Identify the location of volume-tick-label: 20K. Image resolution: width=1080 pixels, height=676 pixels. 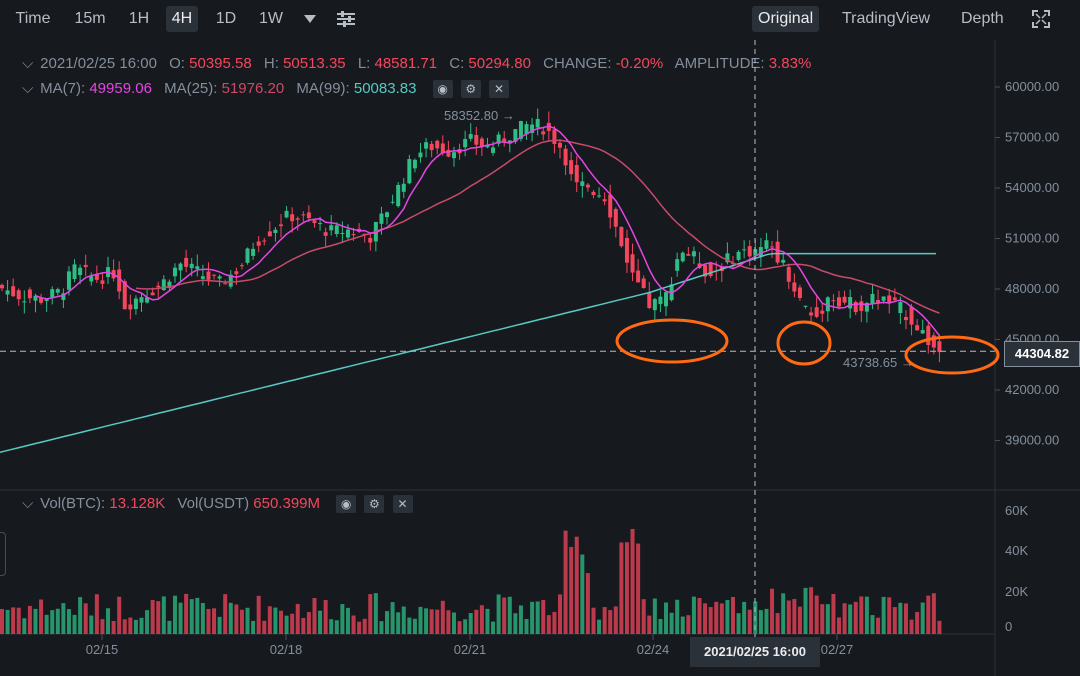
(1016, 591).